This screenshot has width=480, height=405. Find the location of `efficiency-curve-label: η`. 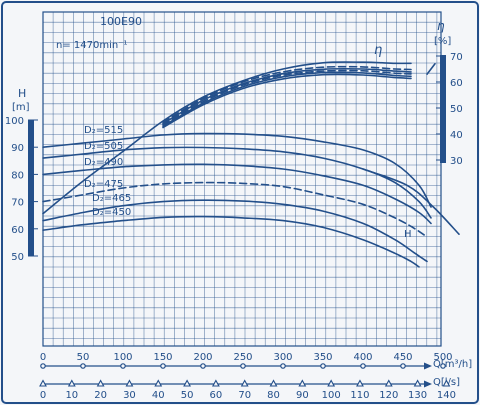

efficiency-curve-label: η is located at coordinates (378, 50).